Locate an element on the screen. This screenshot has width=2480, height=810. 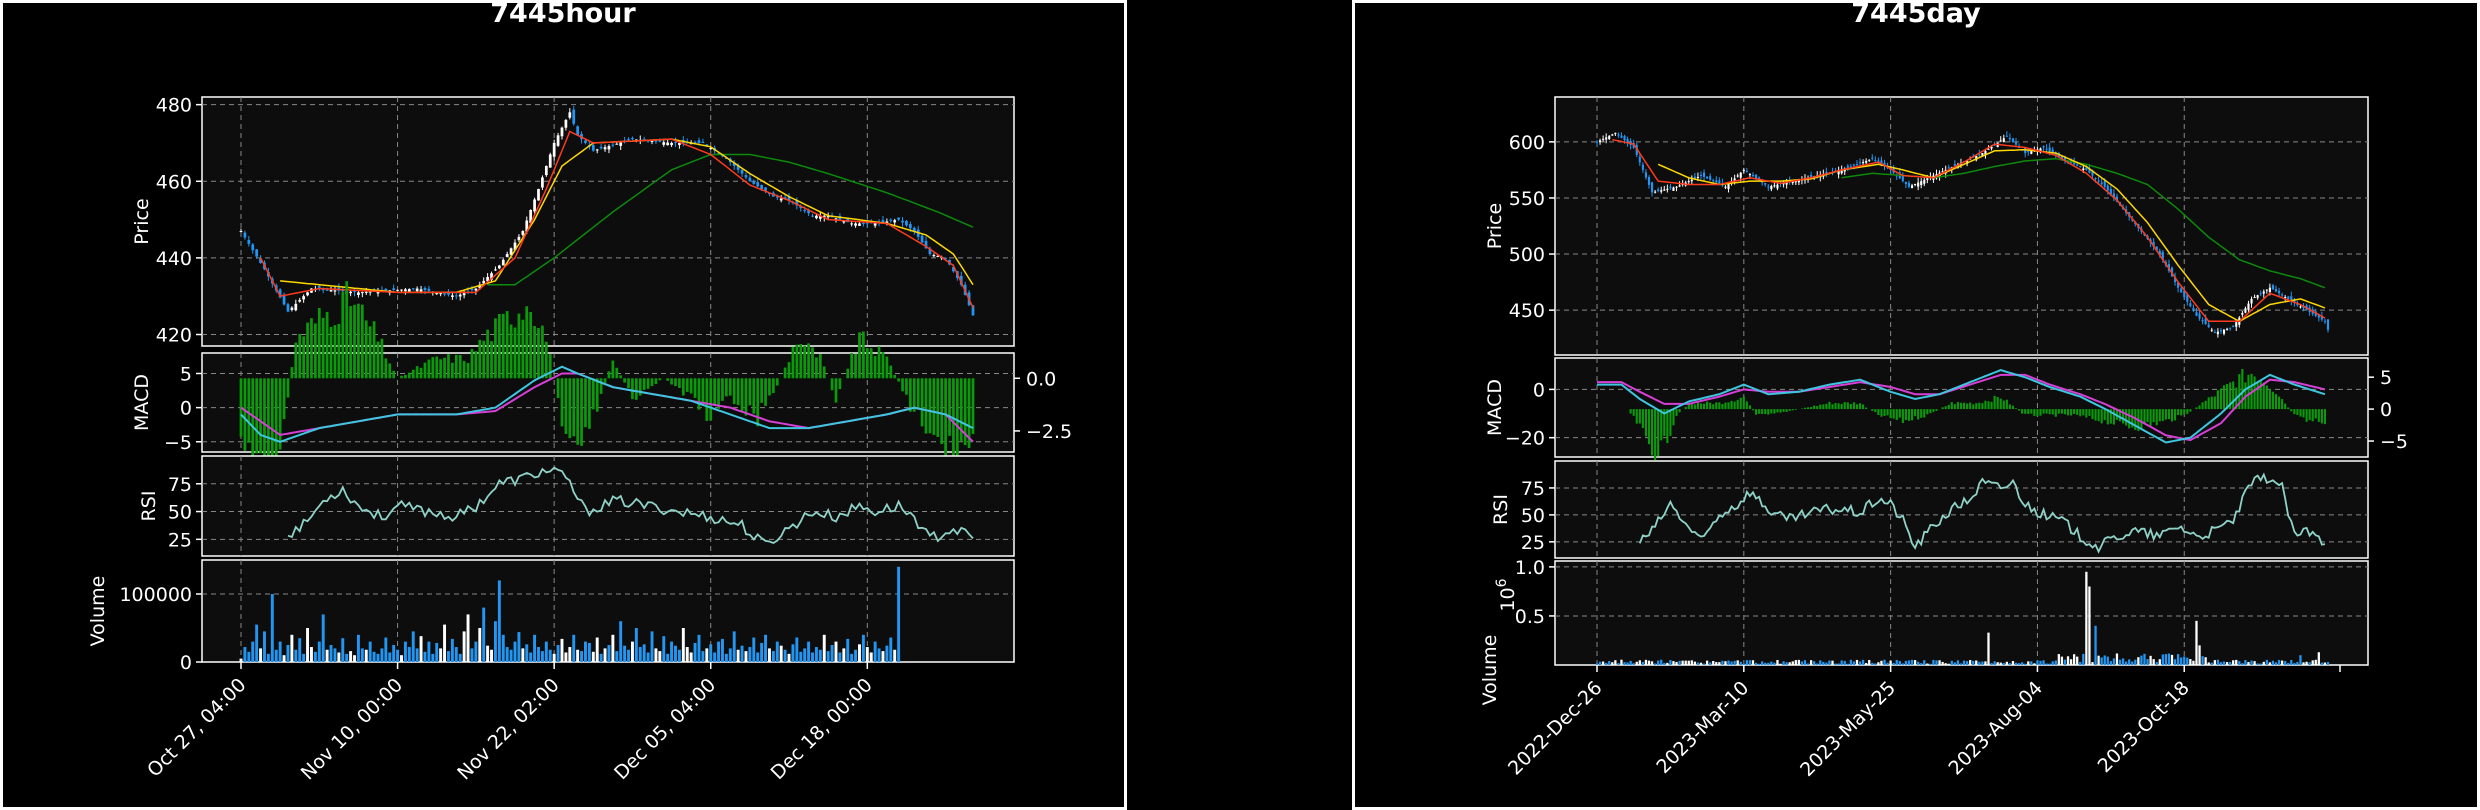
rsi-panel is located at coordinates (608, 506).